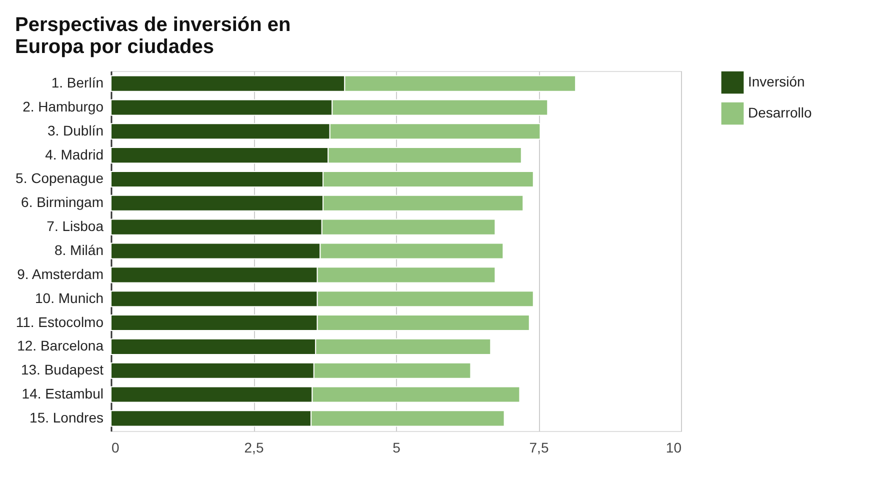 Image resolution: width=869 pixels, height=482 pixels. Describe the element at coordinates (674, 448) in the screenshot. I see `x-tick-label: 10` at that location.